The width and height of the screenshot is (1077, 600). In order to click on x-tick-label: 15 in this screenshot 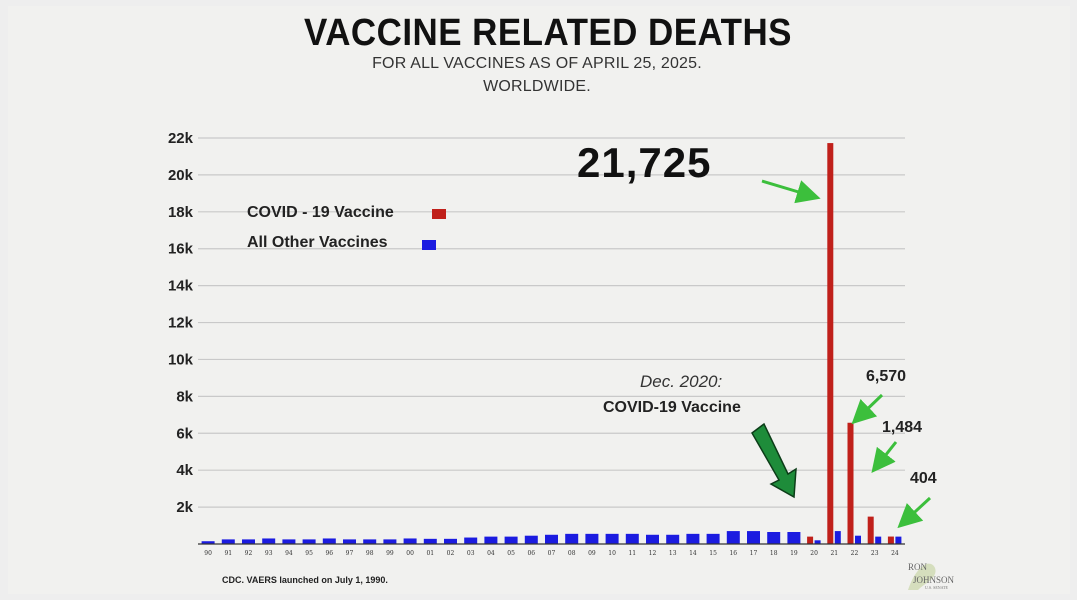, I will do `click(713, 553)`.